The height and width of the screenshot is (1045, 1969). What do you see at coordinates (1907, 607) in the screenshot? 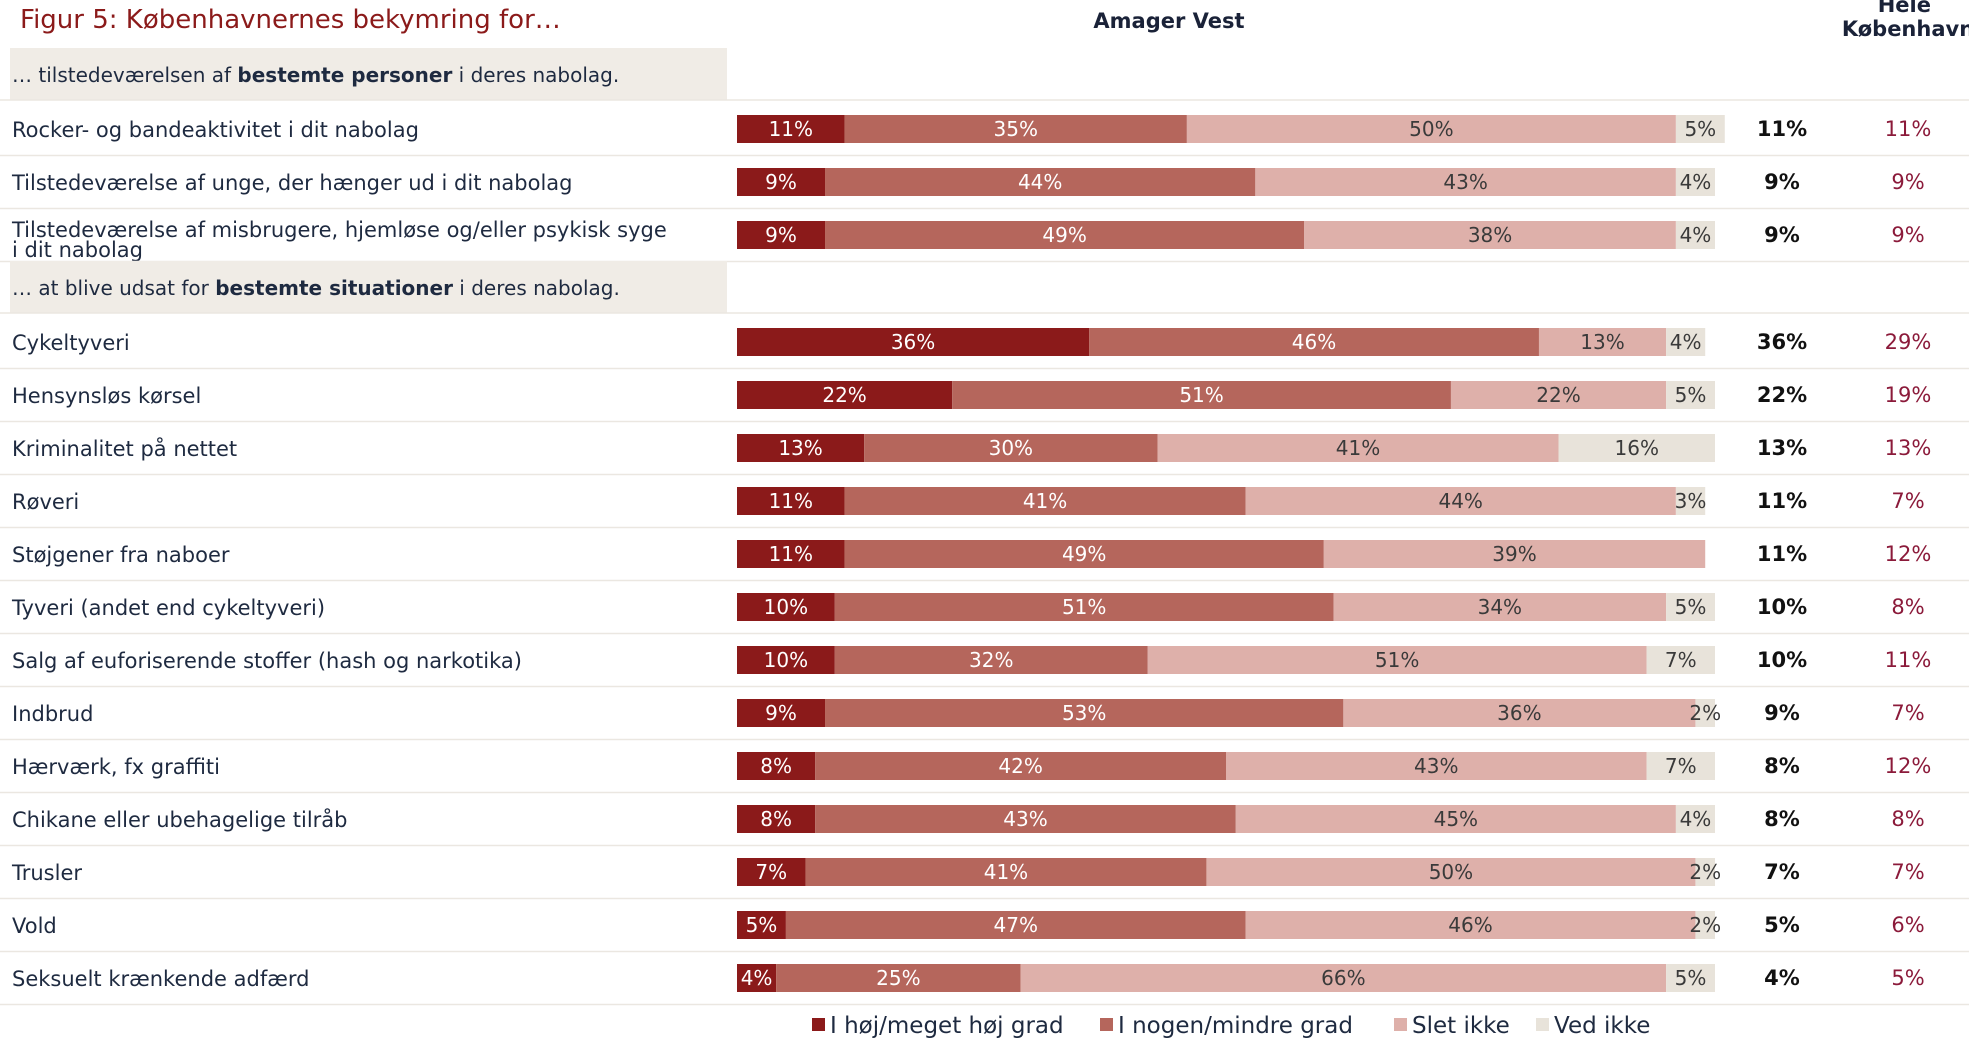
I see `hele-kobenhavn-value: 8%` at bounding box center [1907, 607].